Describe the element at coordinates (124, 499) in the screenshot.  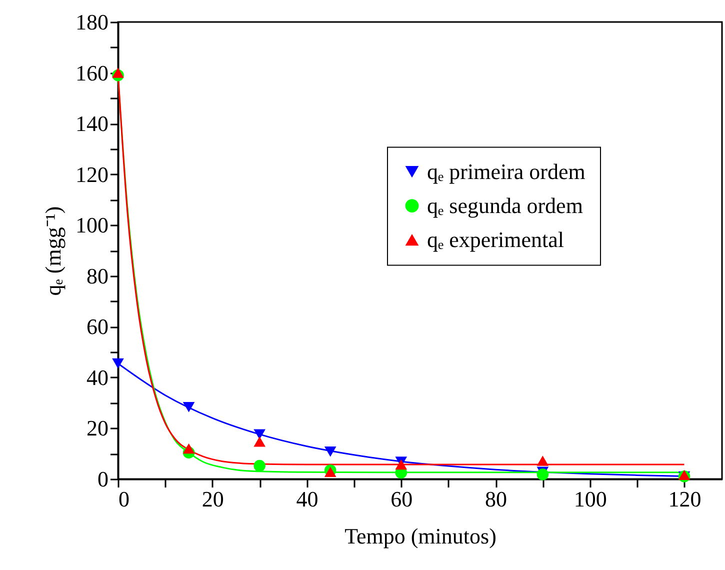
I see `x-tick-label: 0` at that location.